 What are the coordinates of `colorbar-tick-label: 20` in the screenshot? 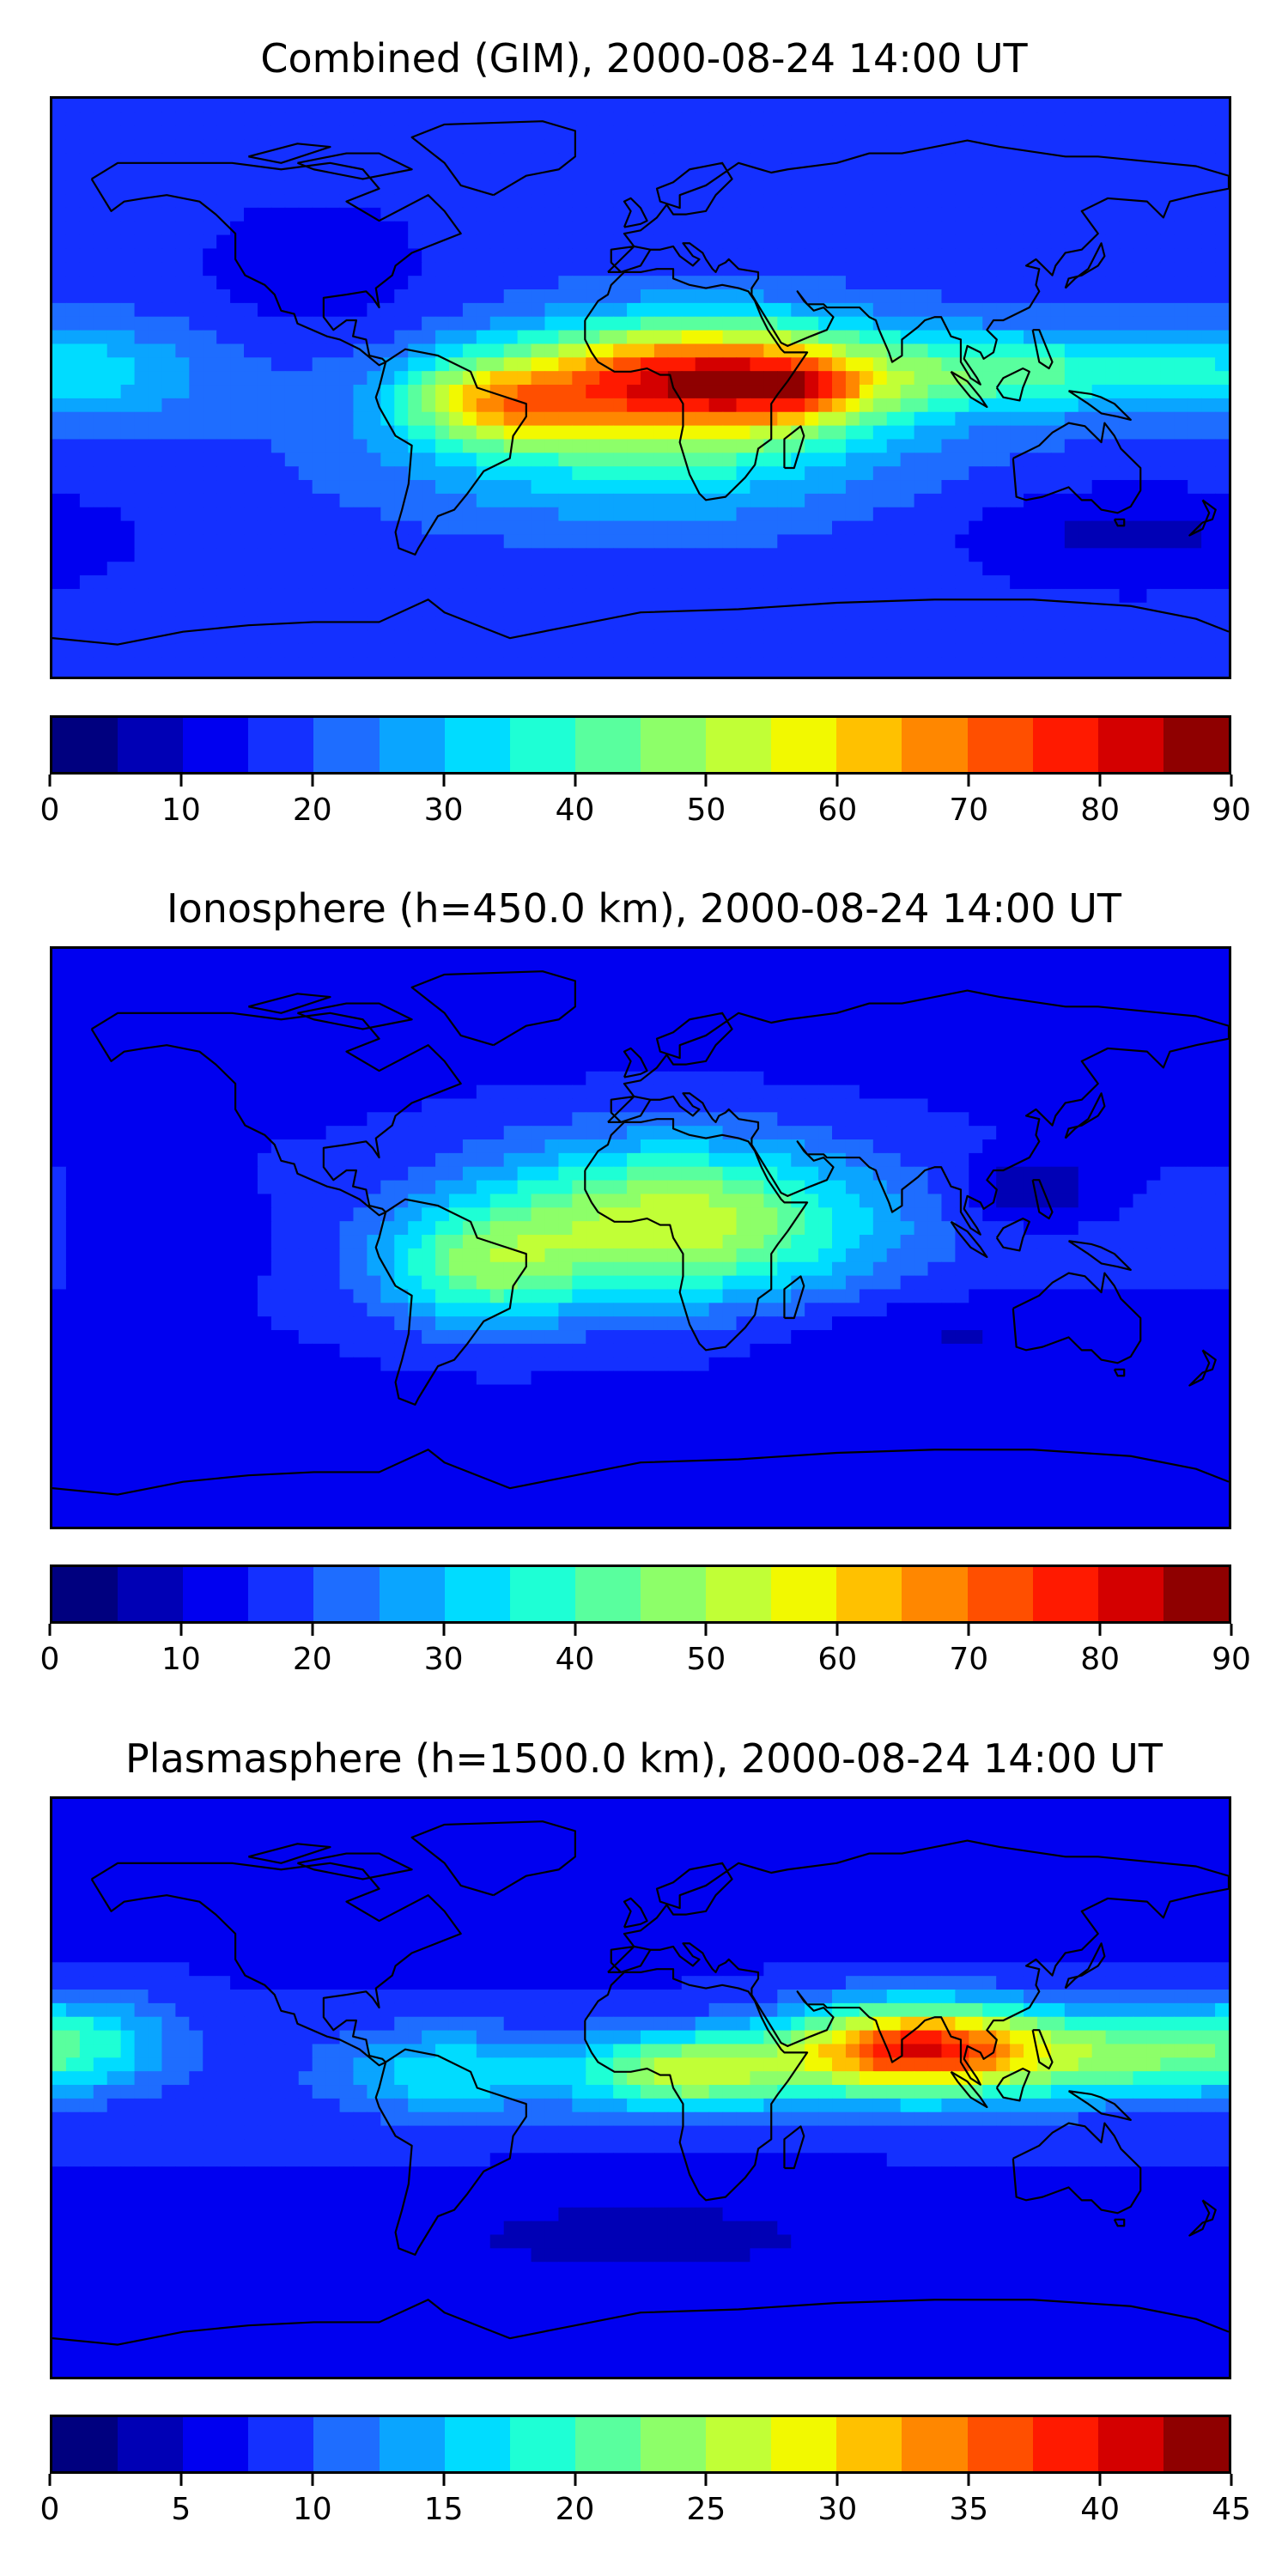 It's located at (575, 2509).